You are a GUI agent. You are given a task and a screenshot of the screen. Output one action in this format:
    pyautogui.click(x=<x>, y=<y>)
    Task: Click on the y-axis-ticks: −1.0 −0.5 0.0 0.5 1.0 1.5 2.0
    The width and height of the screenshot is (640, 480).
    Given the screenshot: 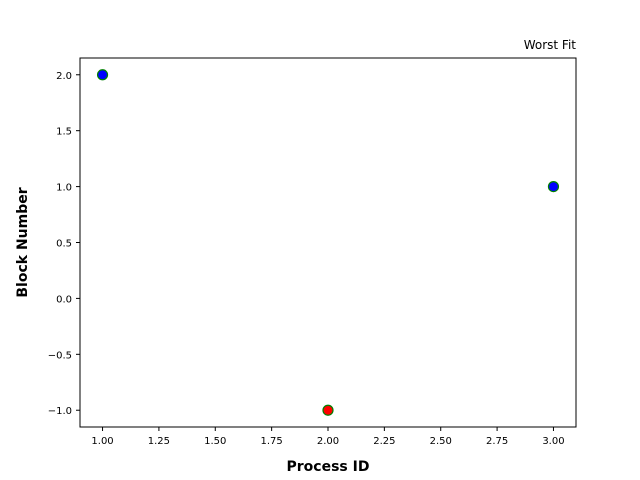 What is the action you would take?
    pyautogui.click(x=64, y=244)
    